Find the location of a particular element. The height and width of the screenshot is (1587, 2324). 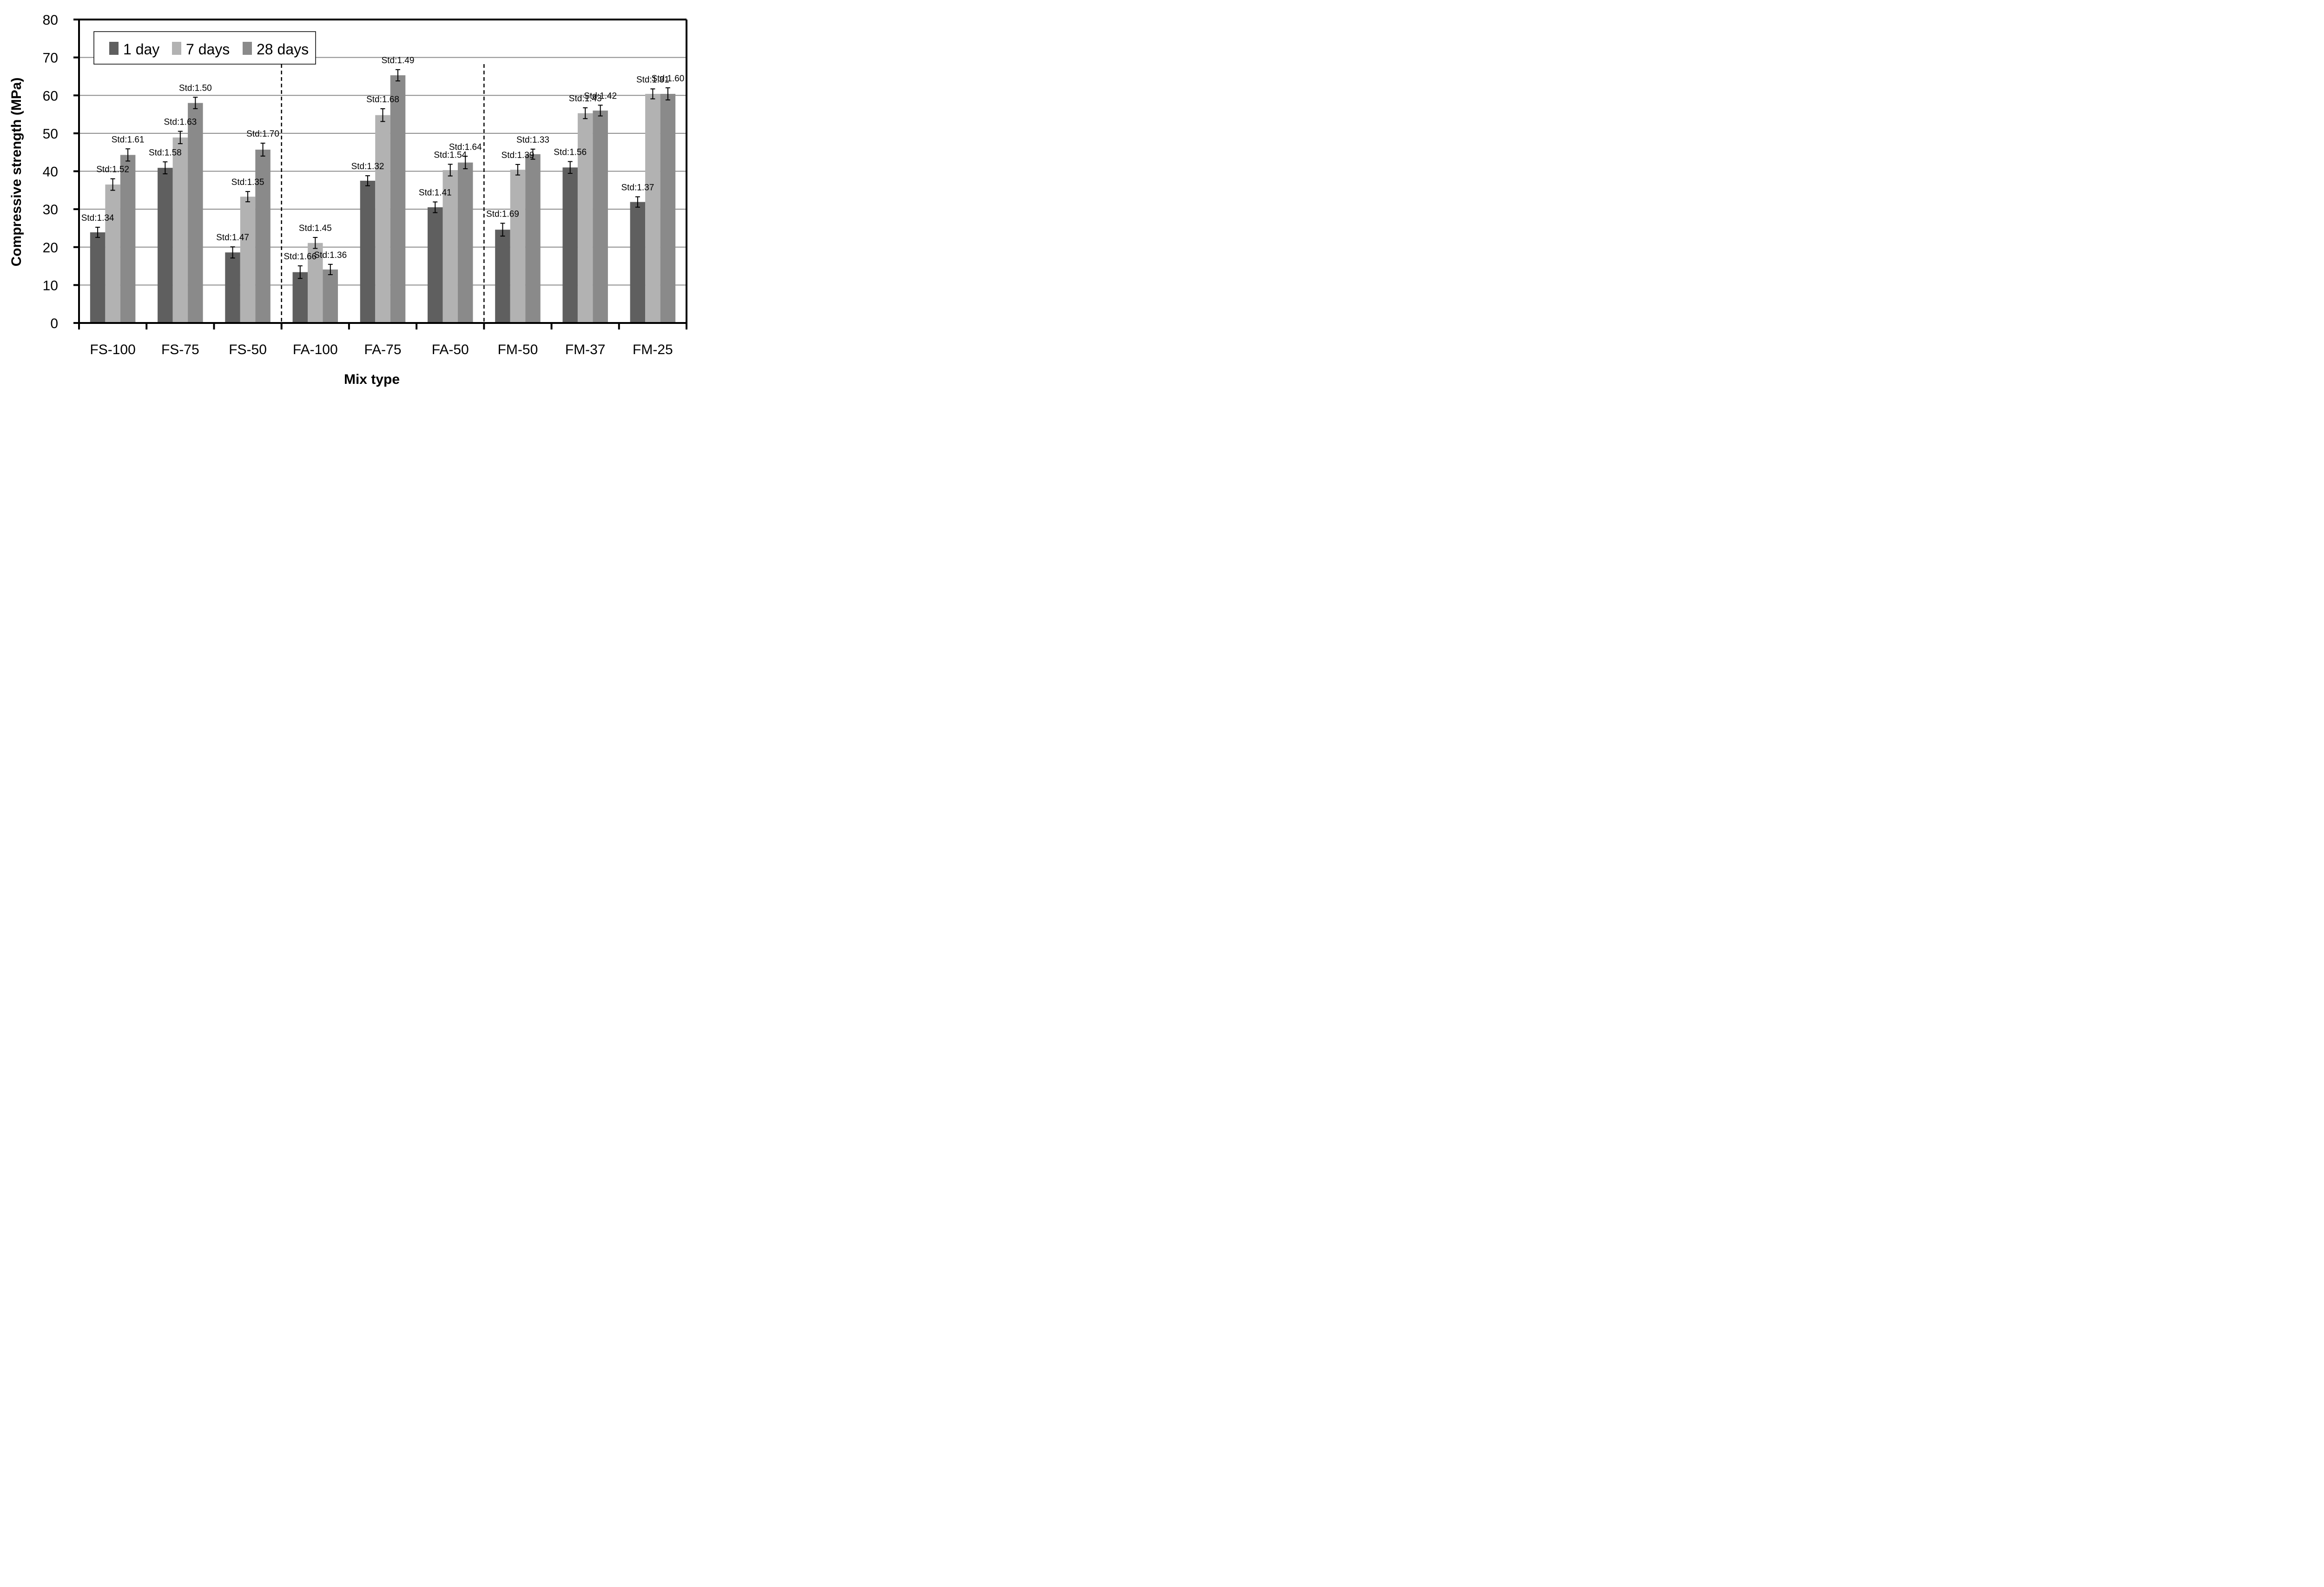

x-tick-label: FS-100 is located at coordinates (112, 350).